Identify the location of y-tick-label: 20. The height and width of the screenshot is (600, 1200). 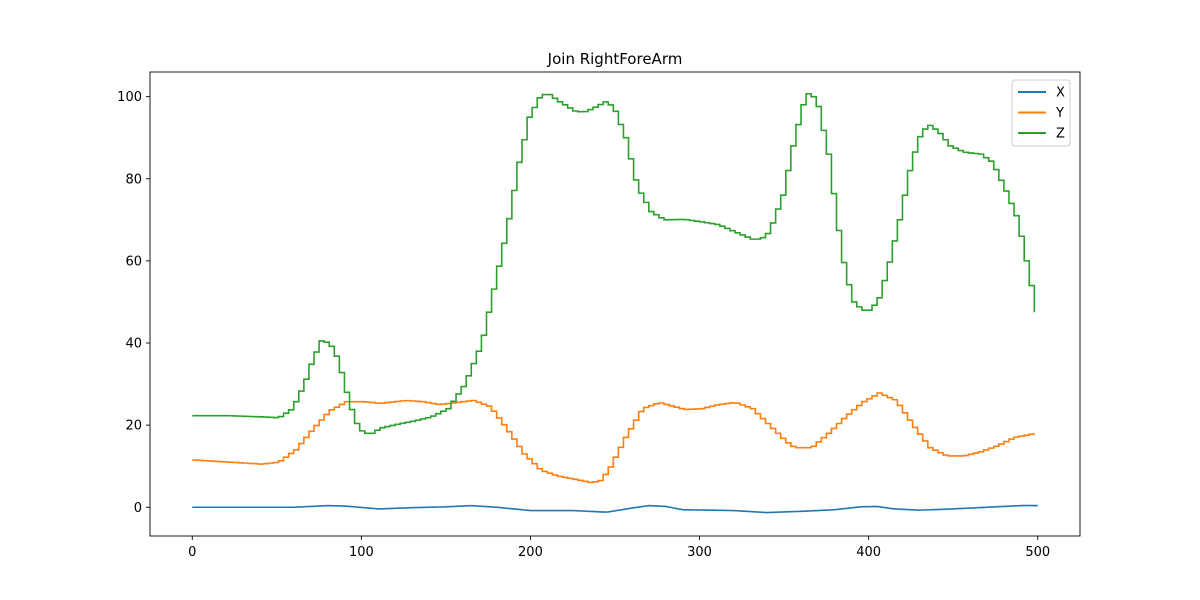
(133, 426).